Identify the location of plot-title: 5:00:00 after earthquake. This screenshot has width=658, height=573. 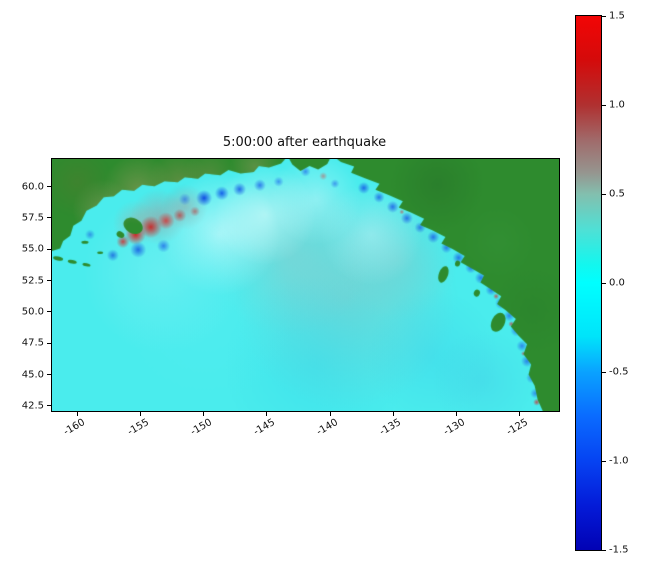
(304, 142).